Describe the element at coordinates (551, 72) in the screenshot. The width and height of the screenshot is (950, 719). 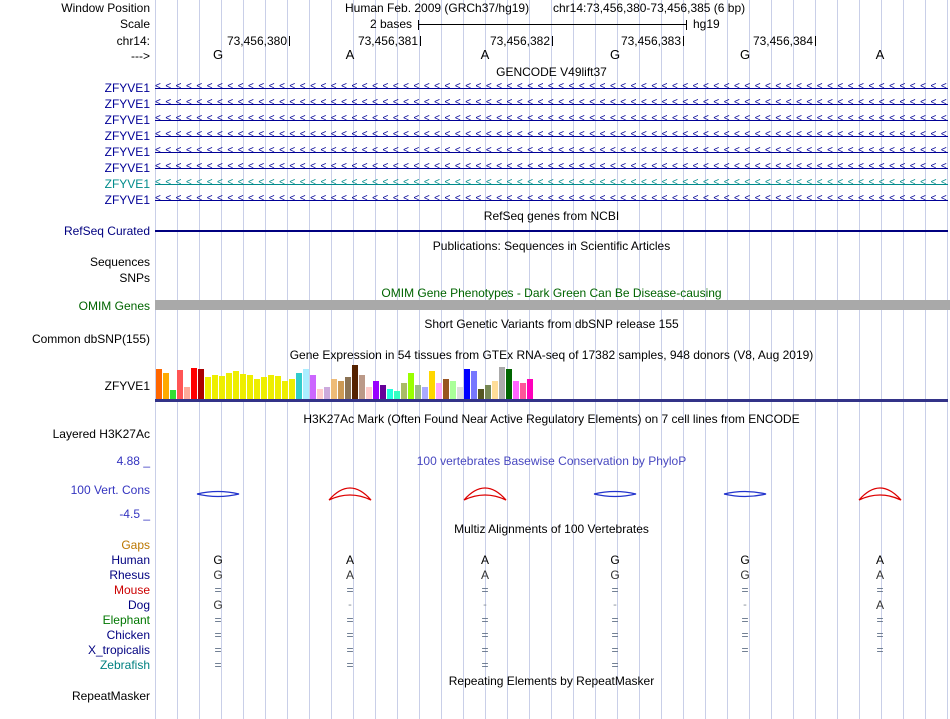
I see `gencode-title: GENCODE V49lift37` at that location.